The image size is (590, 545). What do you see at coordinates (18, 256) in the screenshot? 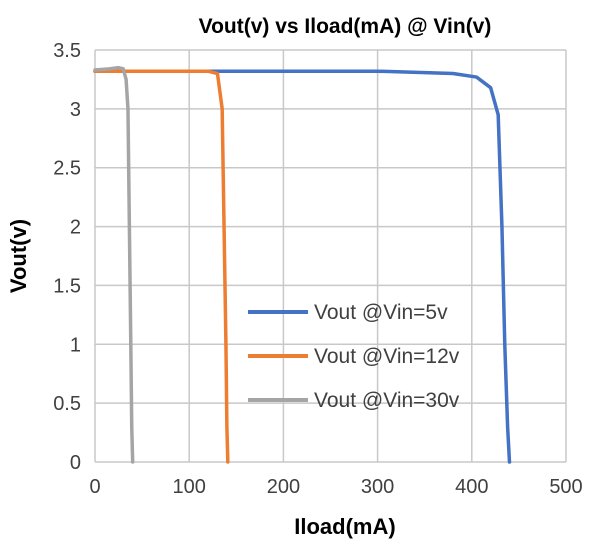
I see `y-axis-label: Vout(v)` at bounding box center [18, 256].